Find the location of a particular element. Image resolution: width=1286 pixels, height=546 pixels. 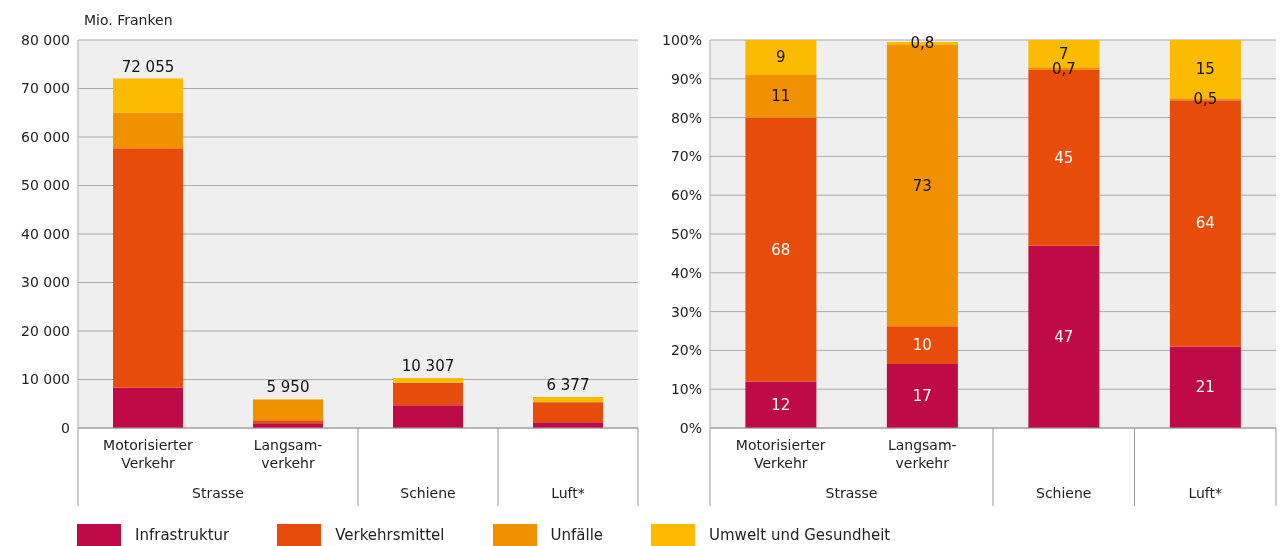

y-tick-label: 0 is located at coordinates (65, 427).